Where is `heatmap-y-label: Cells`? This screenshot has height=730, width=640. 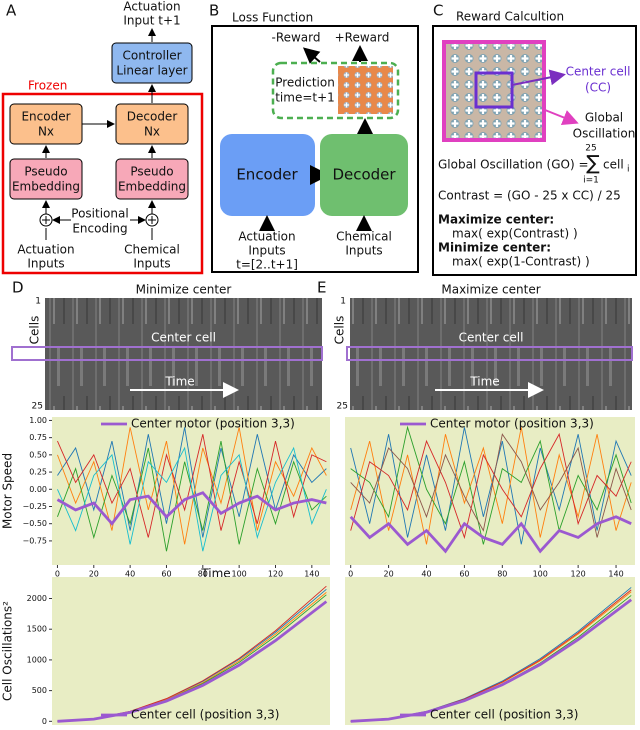 heatmap-y-label: Cells is located at coordinates (35, 330).